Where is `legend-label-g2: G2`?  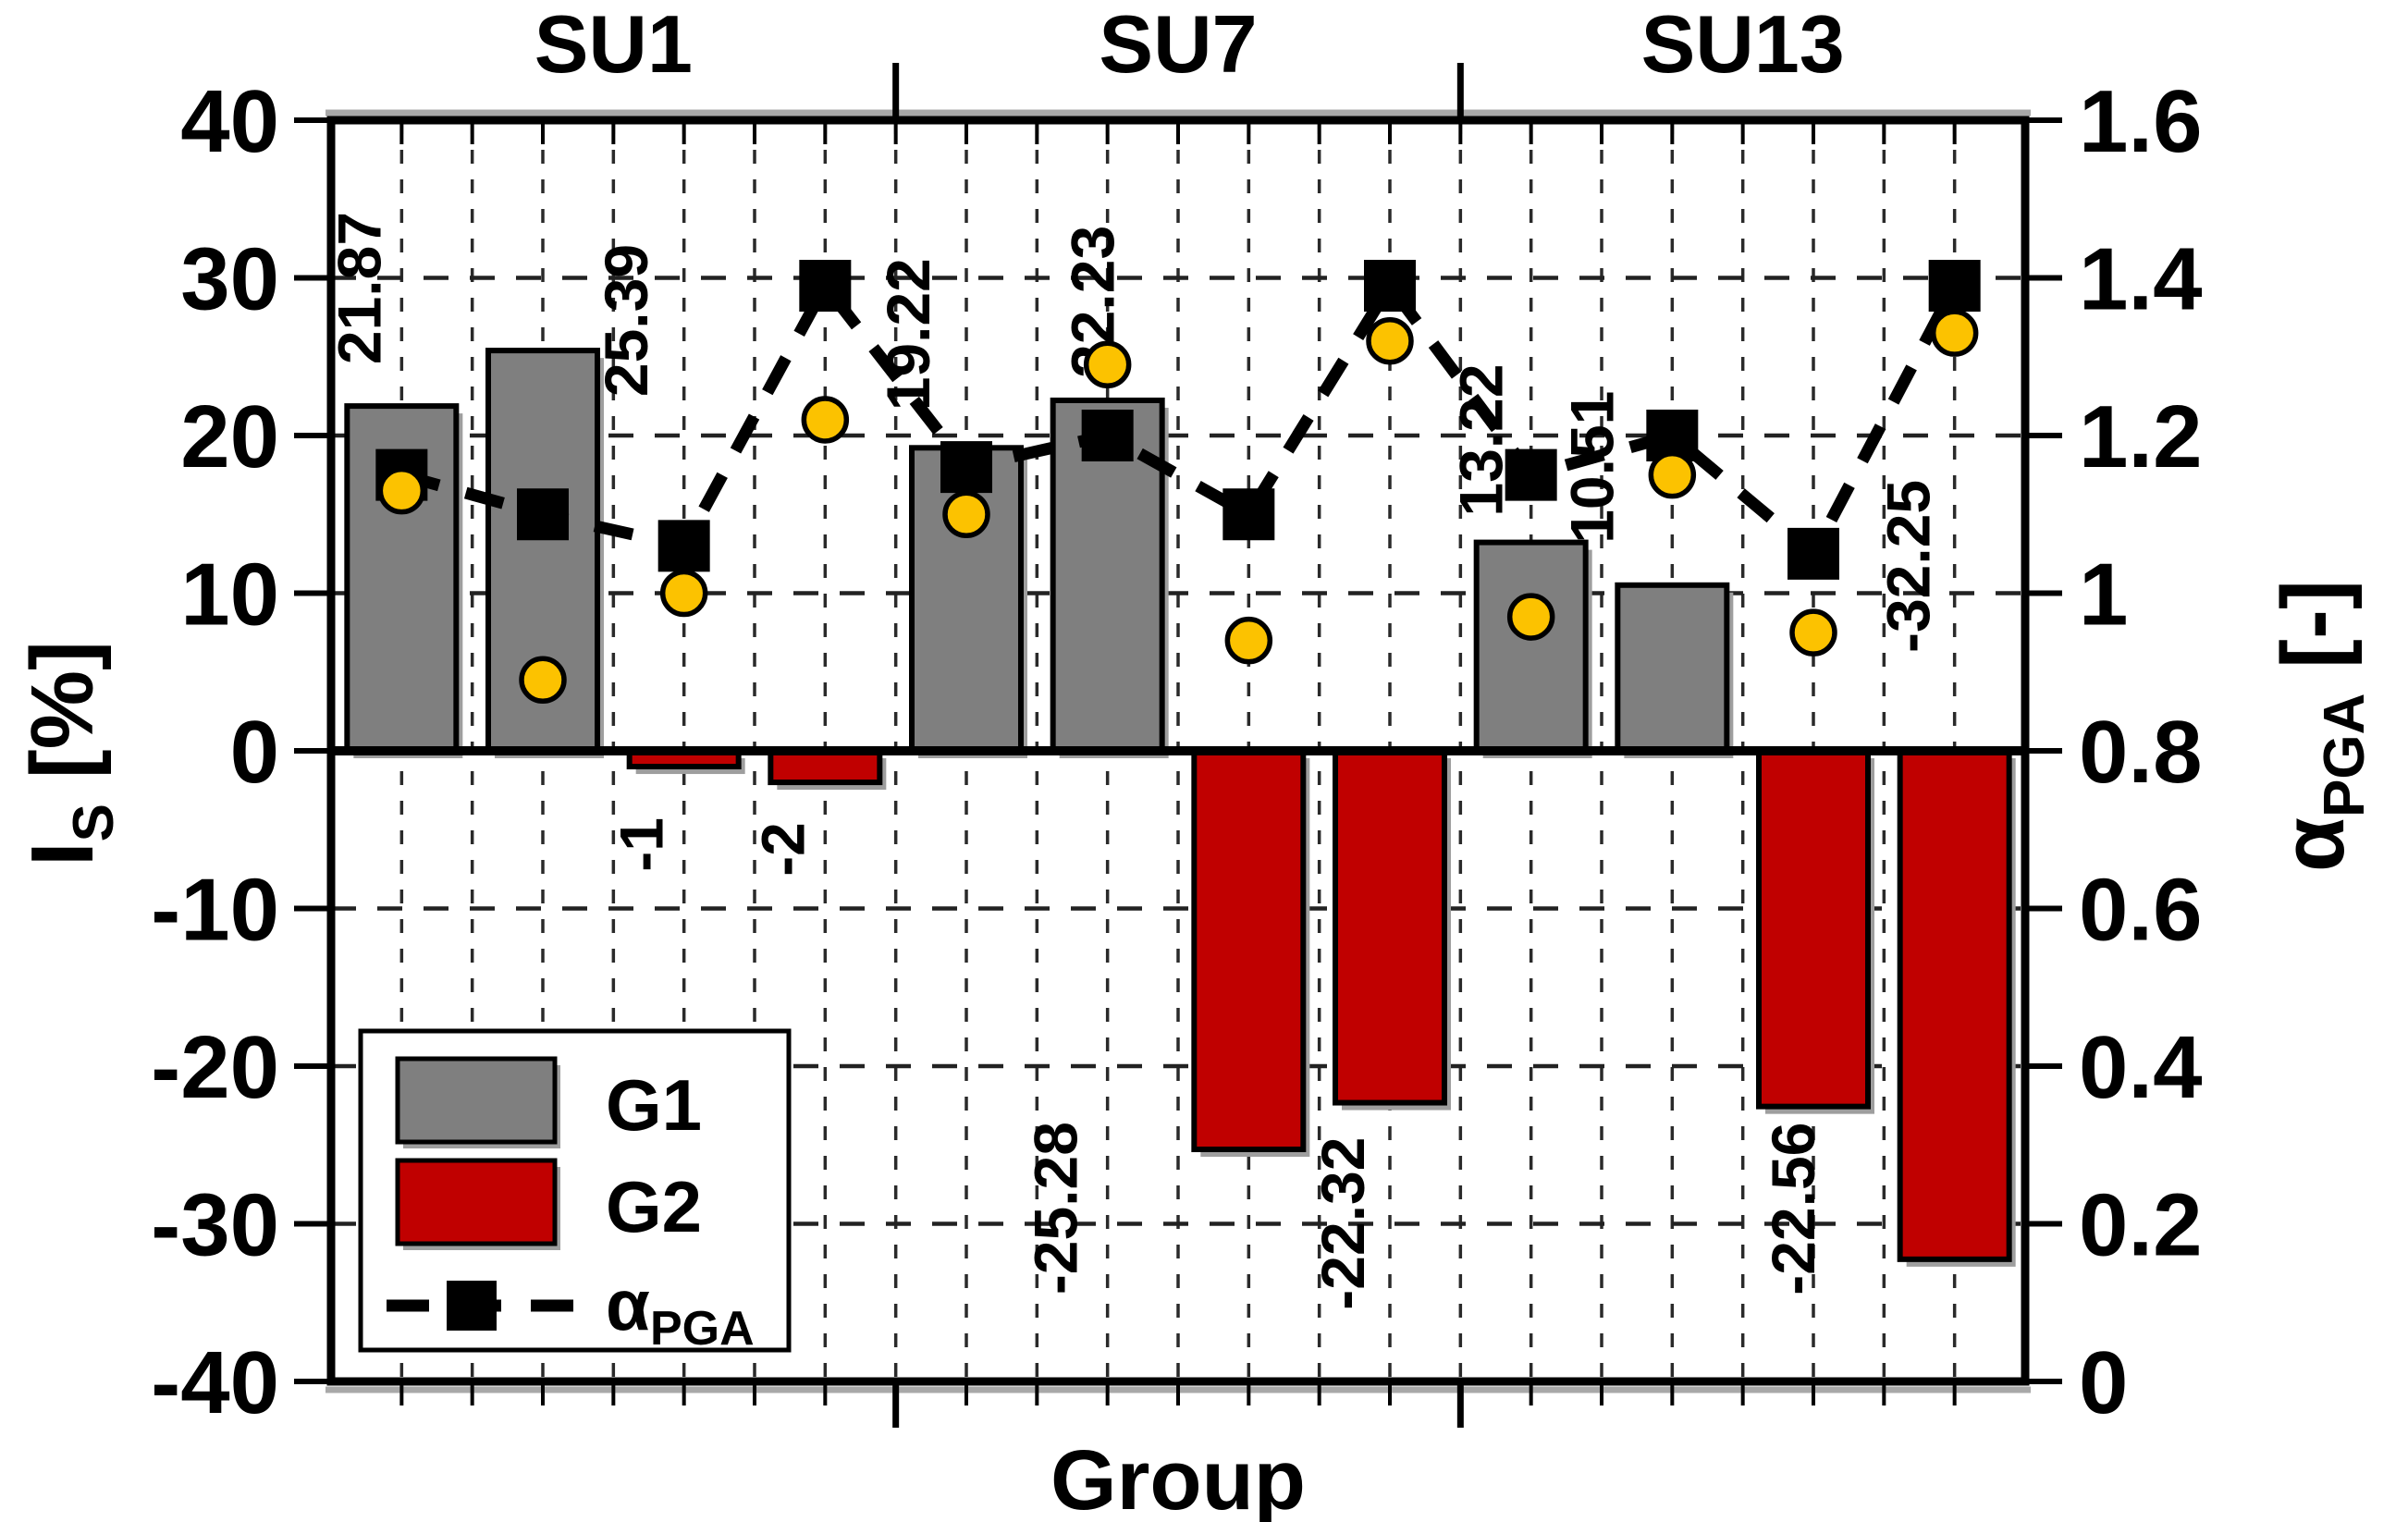
legend-label-g2: G2 is located at coordinates (654, 1206).